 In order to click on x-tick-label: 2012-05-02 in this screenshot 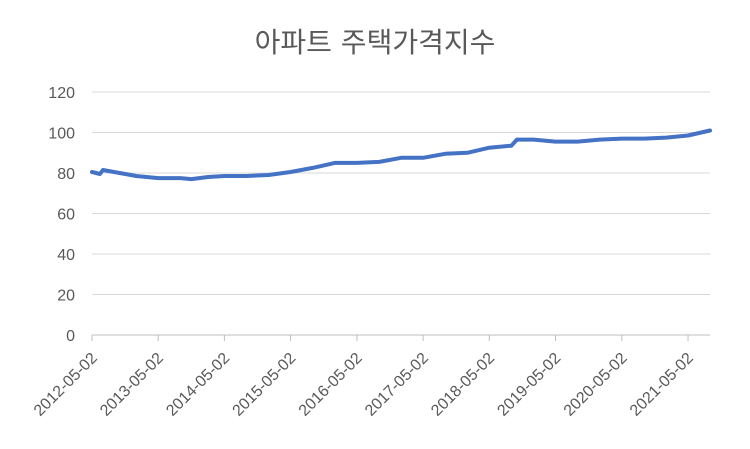, I will do `click(66, 385)`.